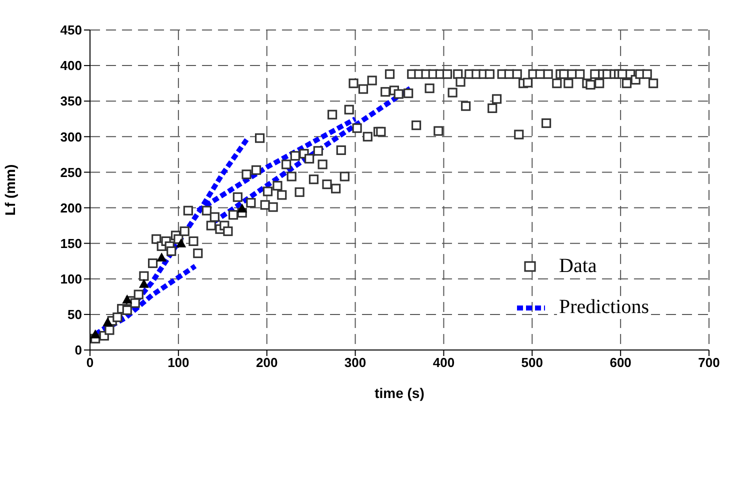  Describe the element at coordinates (71, 208) in the screenshot. I see `y-tick-label: 200` at that location.